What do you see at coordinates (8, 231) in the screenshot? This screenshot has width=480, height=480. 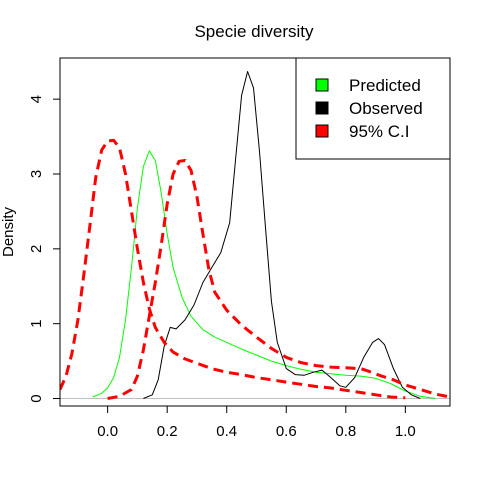 I see `y-axis-label: Density` at bounding box center [8, 231].